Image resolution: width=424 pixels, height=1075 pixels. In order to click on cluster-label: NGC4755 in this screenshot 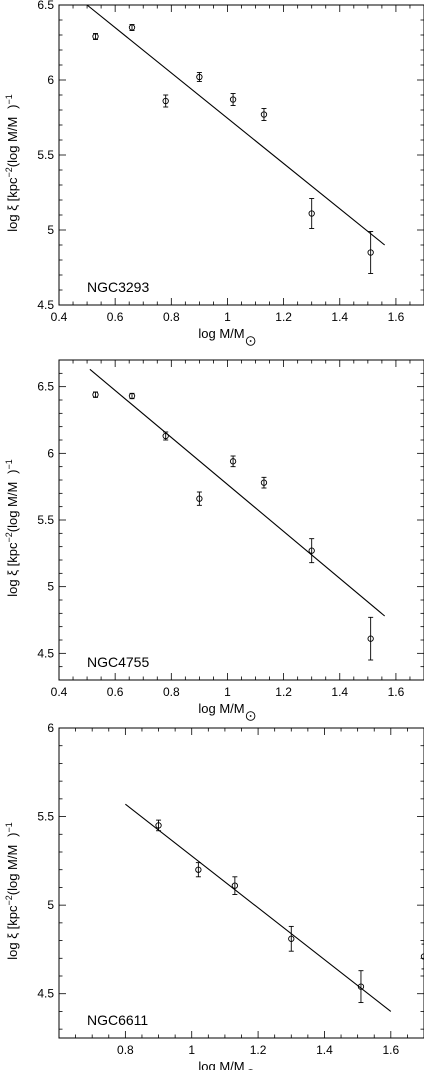, I will do `click(118, 662)`.